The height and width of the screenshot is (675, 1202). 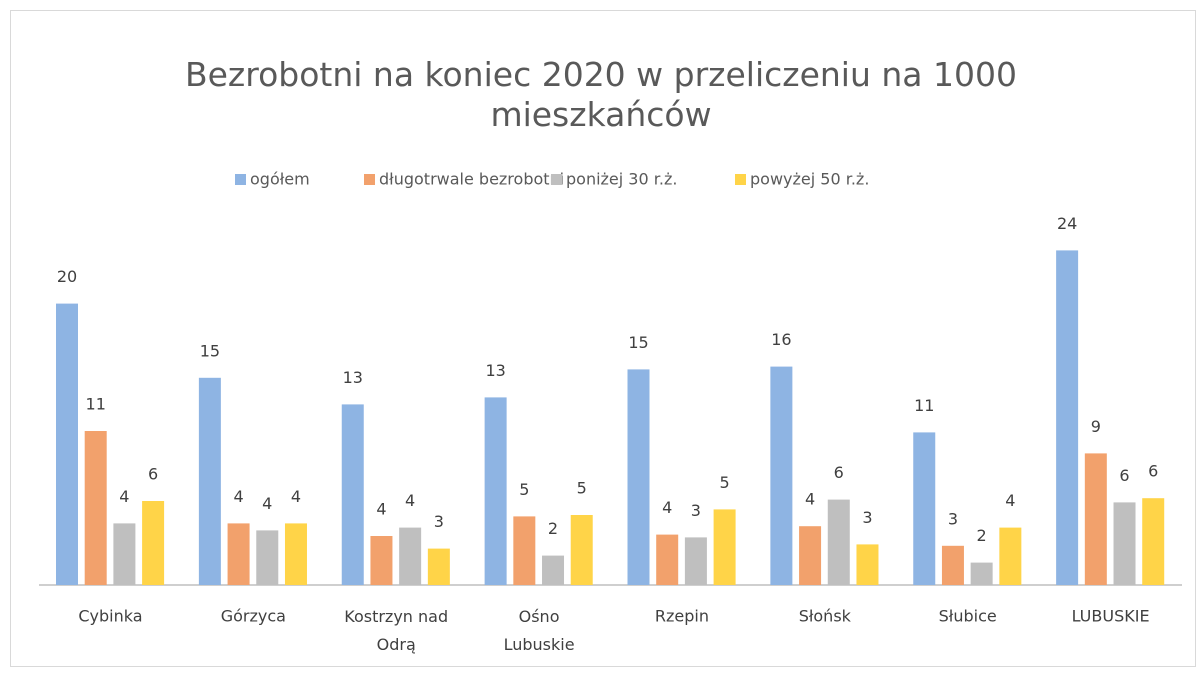 I want to click on x-tick-label: Górzyca, so click(x=253, y=616).